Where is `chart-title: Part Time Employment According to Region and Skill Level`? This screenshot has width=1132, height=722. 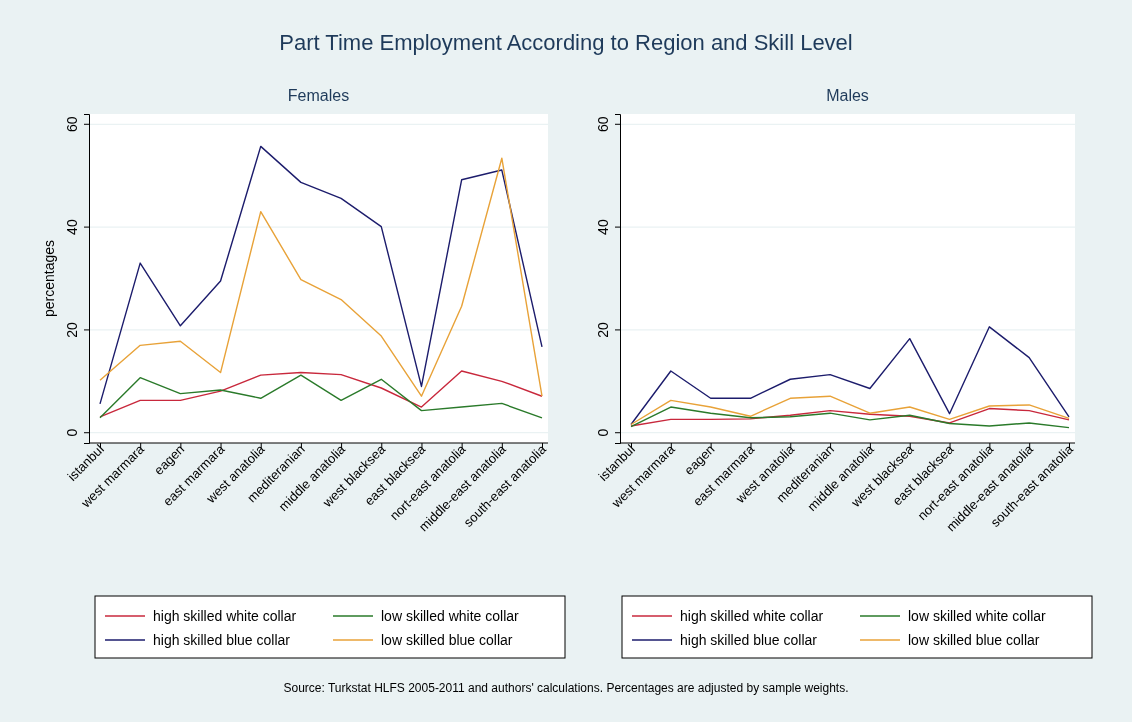
chart-title: Part Time Employment According to Region and Skill Level is located at coordinates (566, 42).